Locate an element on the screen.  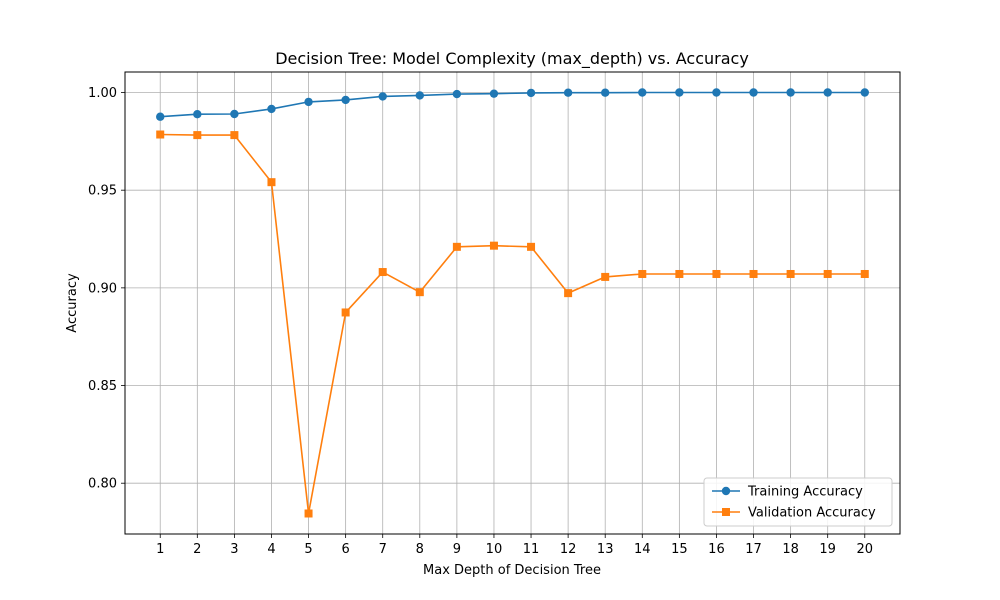
x-tick-label: 20 is located at coordinates (864, 549).